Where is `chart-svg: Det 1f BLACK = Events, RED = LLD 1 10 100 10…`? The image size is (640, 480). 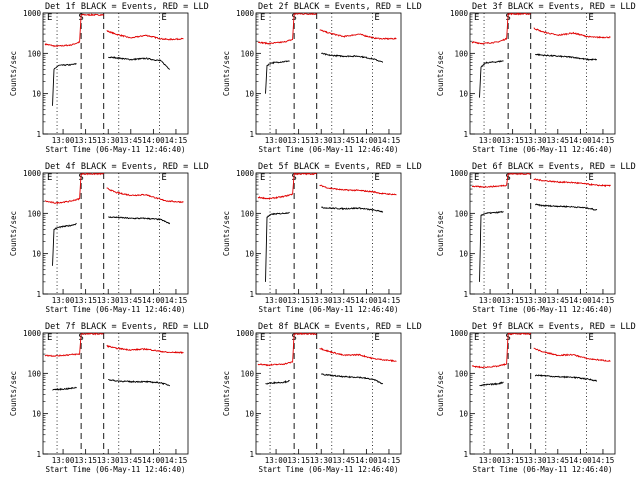 chart-svg: Det 1f BLACK = Events, RED = LLD 1 10 100 10… is located at coordinates (109, 78).